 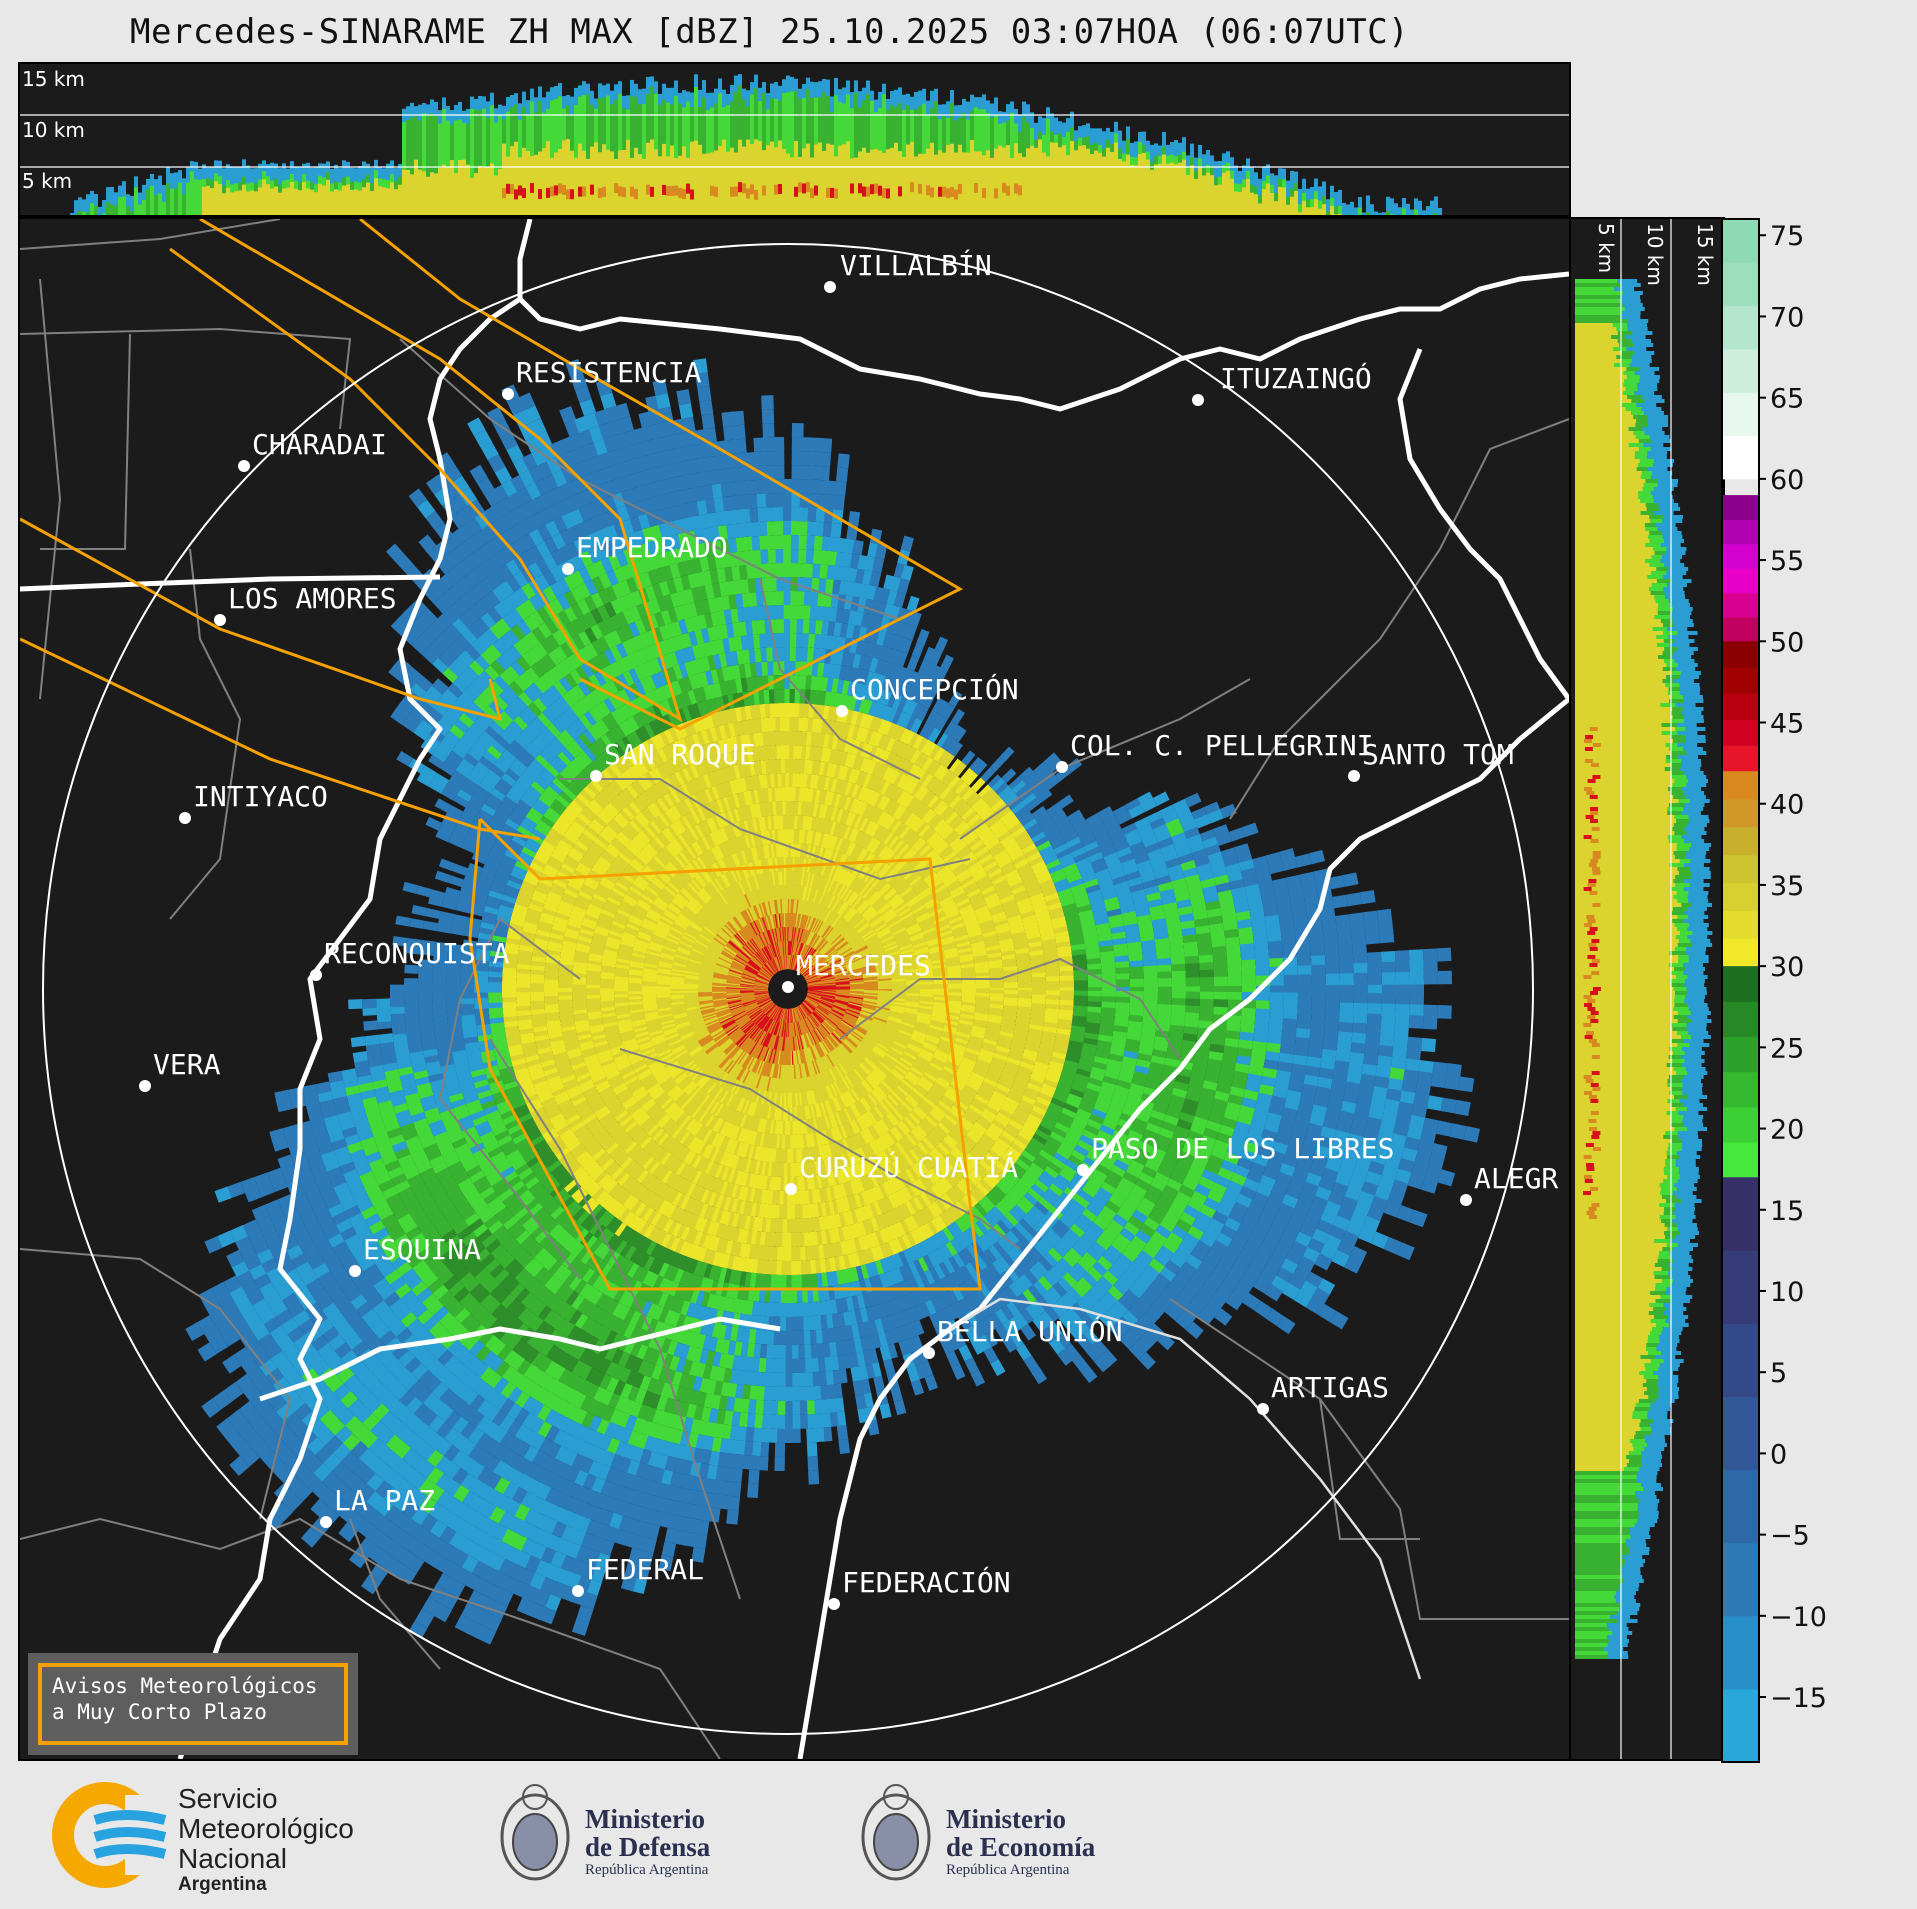 I want to click on place-label: PASO DE LOS LIBRES, so click(x=1242, y=1148).